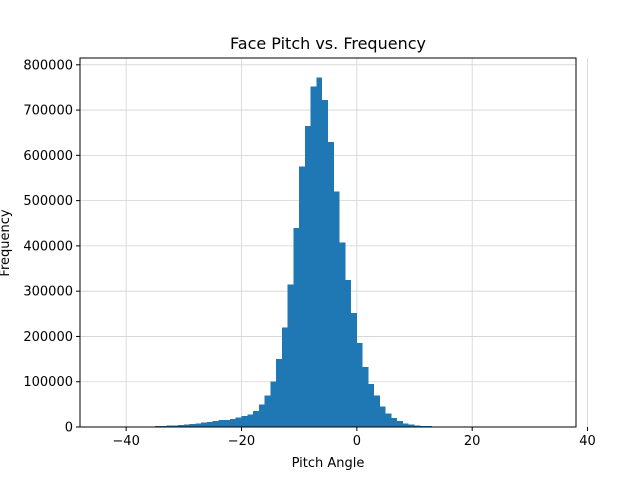 The width and height of the screenshot is (640, 480). Describe the element at coordinates (357, 441) in the screenshot. I see `x-tick-label: 0` at that location.